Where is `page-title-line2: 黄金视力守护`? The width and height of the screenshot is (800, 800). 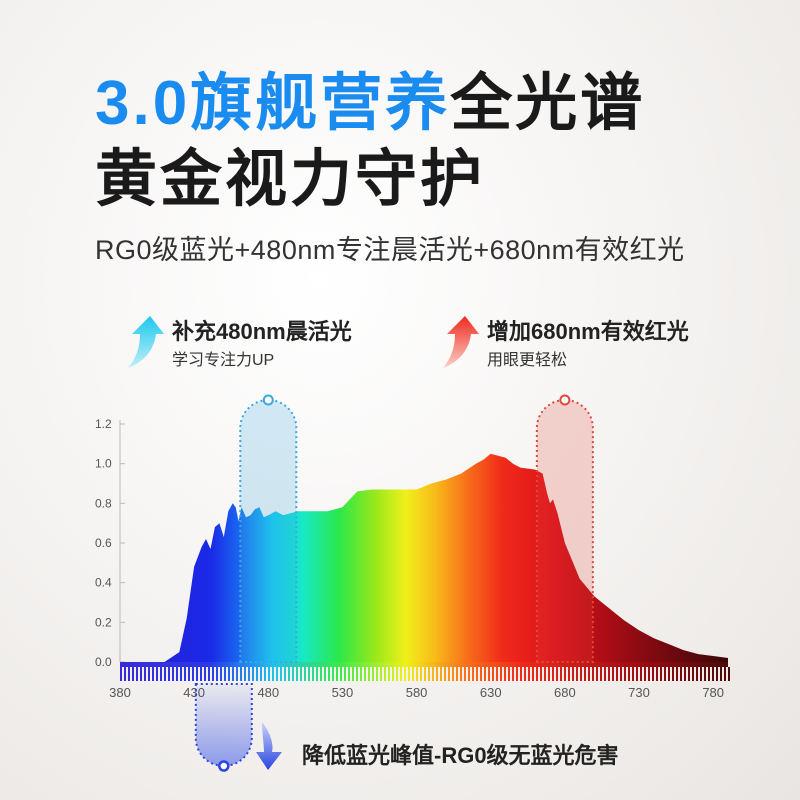 page-title-line2: 黄金视力守护 is located at coordinates (290, 179).